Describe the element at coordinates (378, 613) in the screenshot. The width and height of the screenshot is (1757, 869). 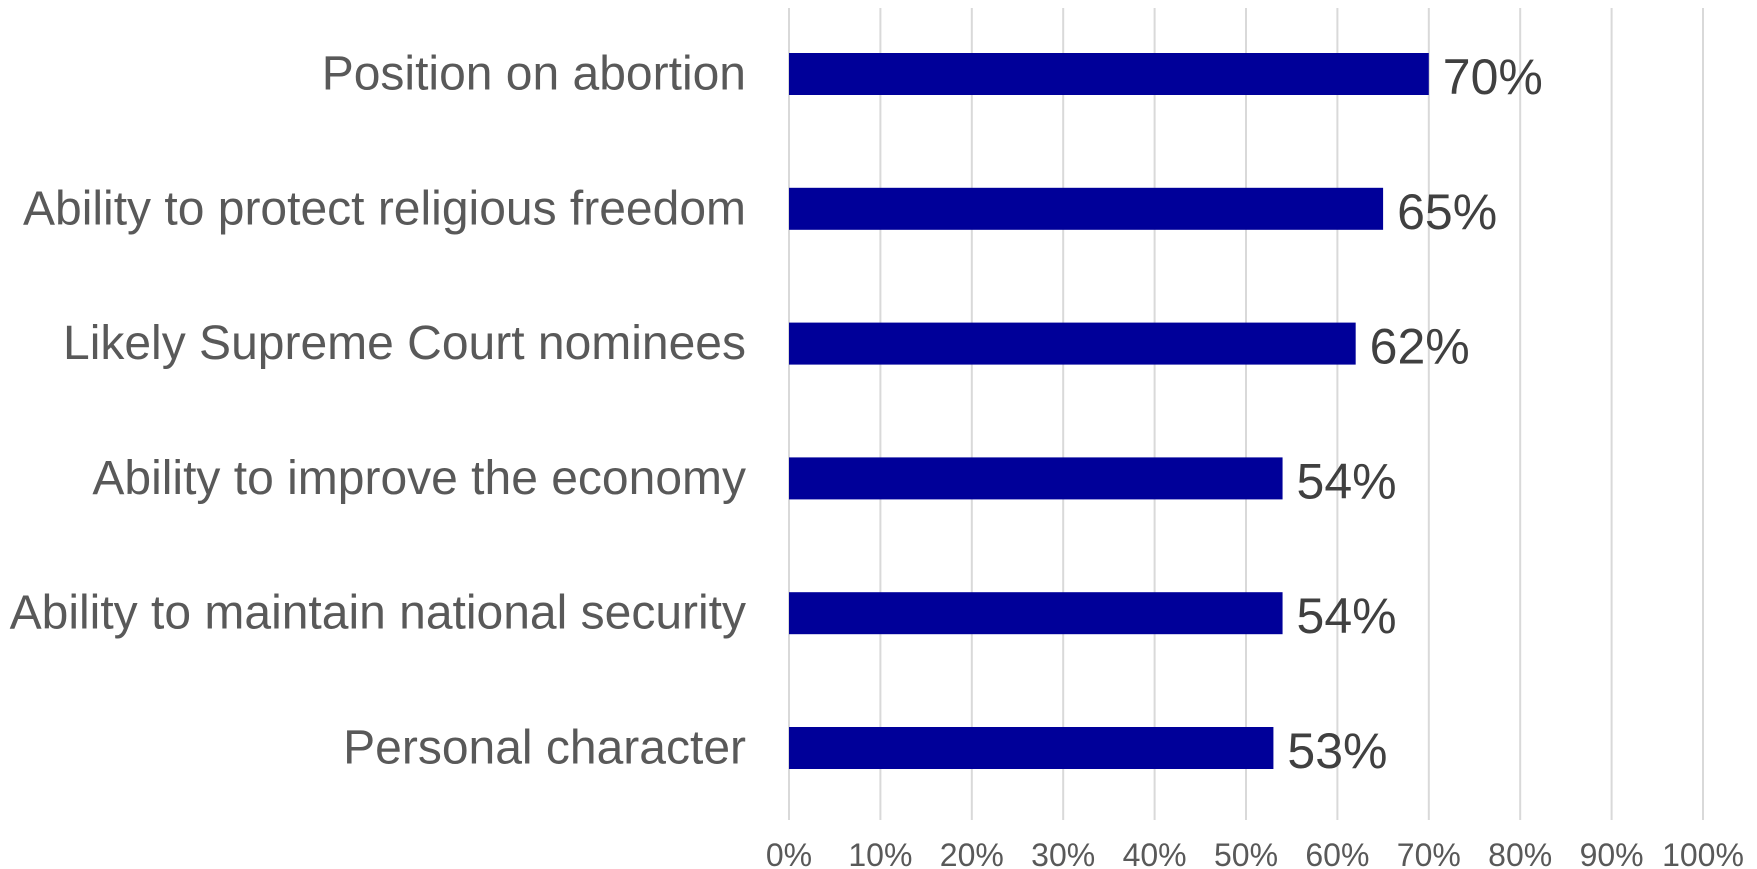
I see `category-label: Ability to maintain national security` at that location.